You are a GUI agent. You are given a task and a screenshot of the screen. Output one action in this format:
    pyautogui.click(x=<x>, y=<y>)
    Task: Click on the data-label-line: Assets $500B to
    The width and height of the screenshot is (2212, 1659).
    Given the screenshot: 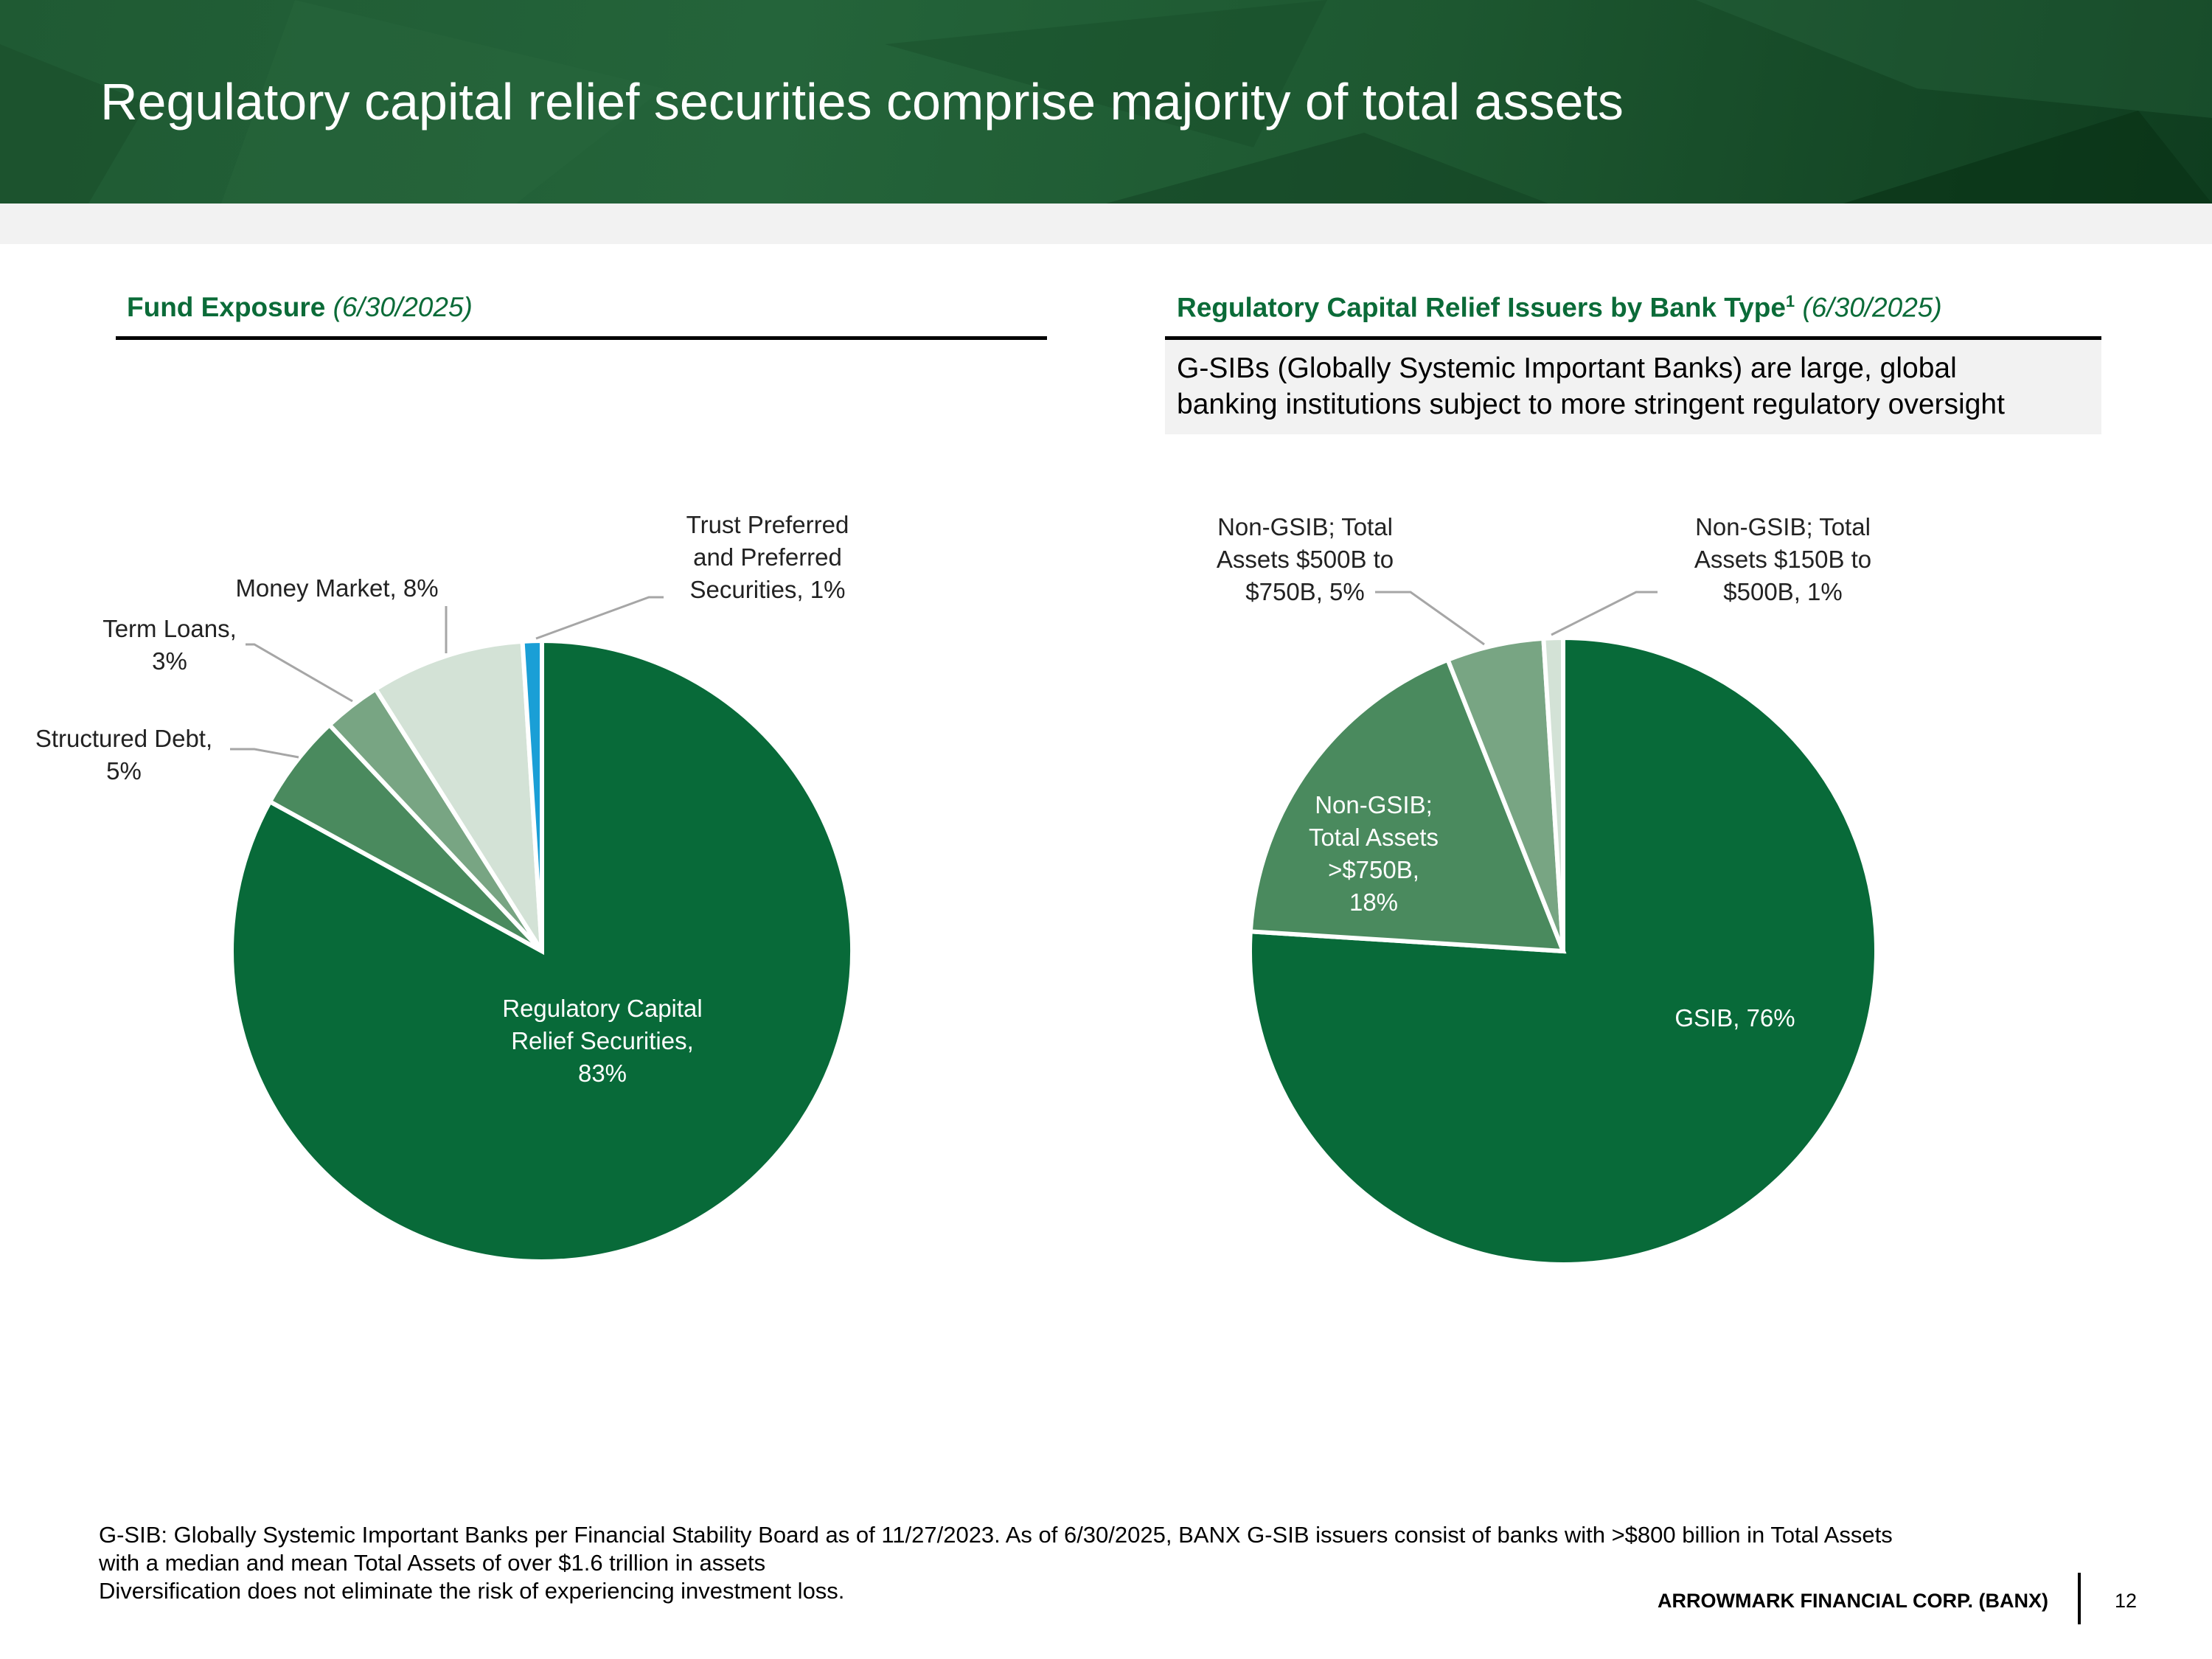 What is the action you would take?
    pyautogui.click(x=1305, y=559)
    